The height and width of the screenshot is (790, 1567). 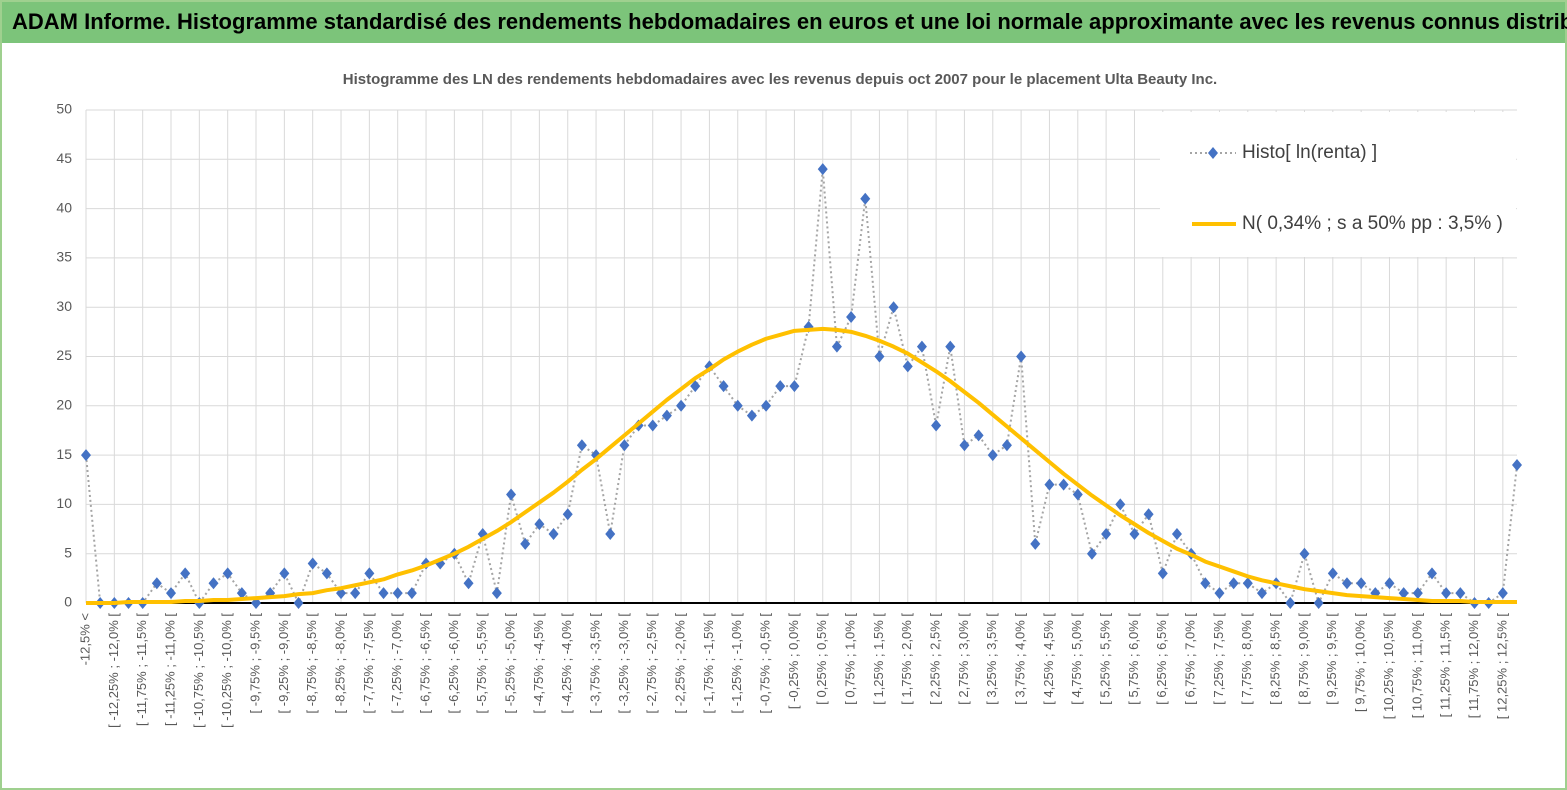 I want to click on y-tick-label: 5, so click(x=68, y=552).